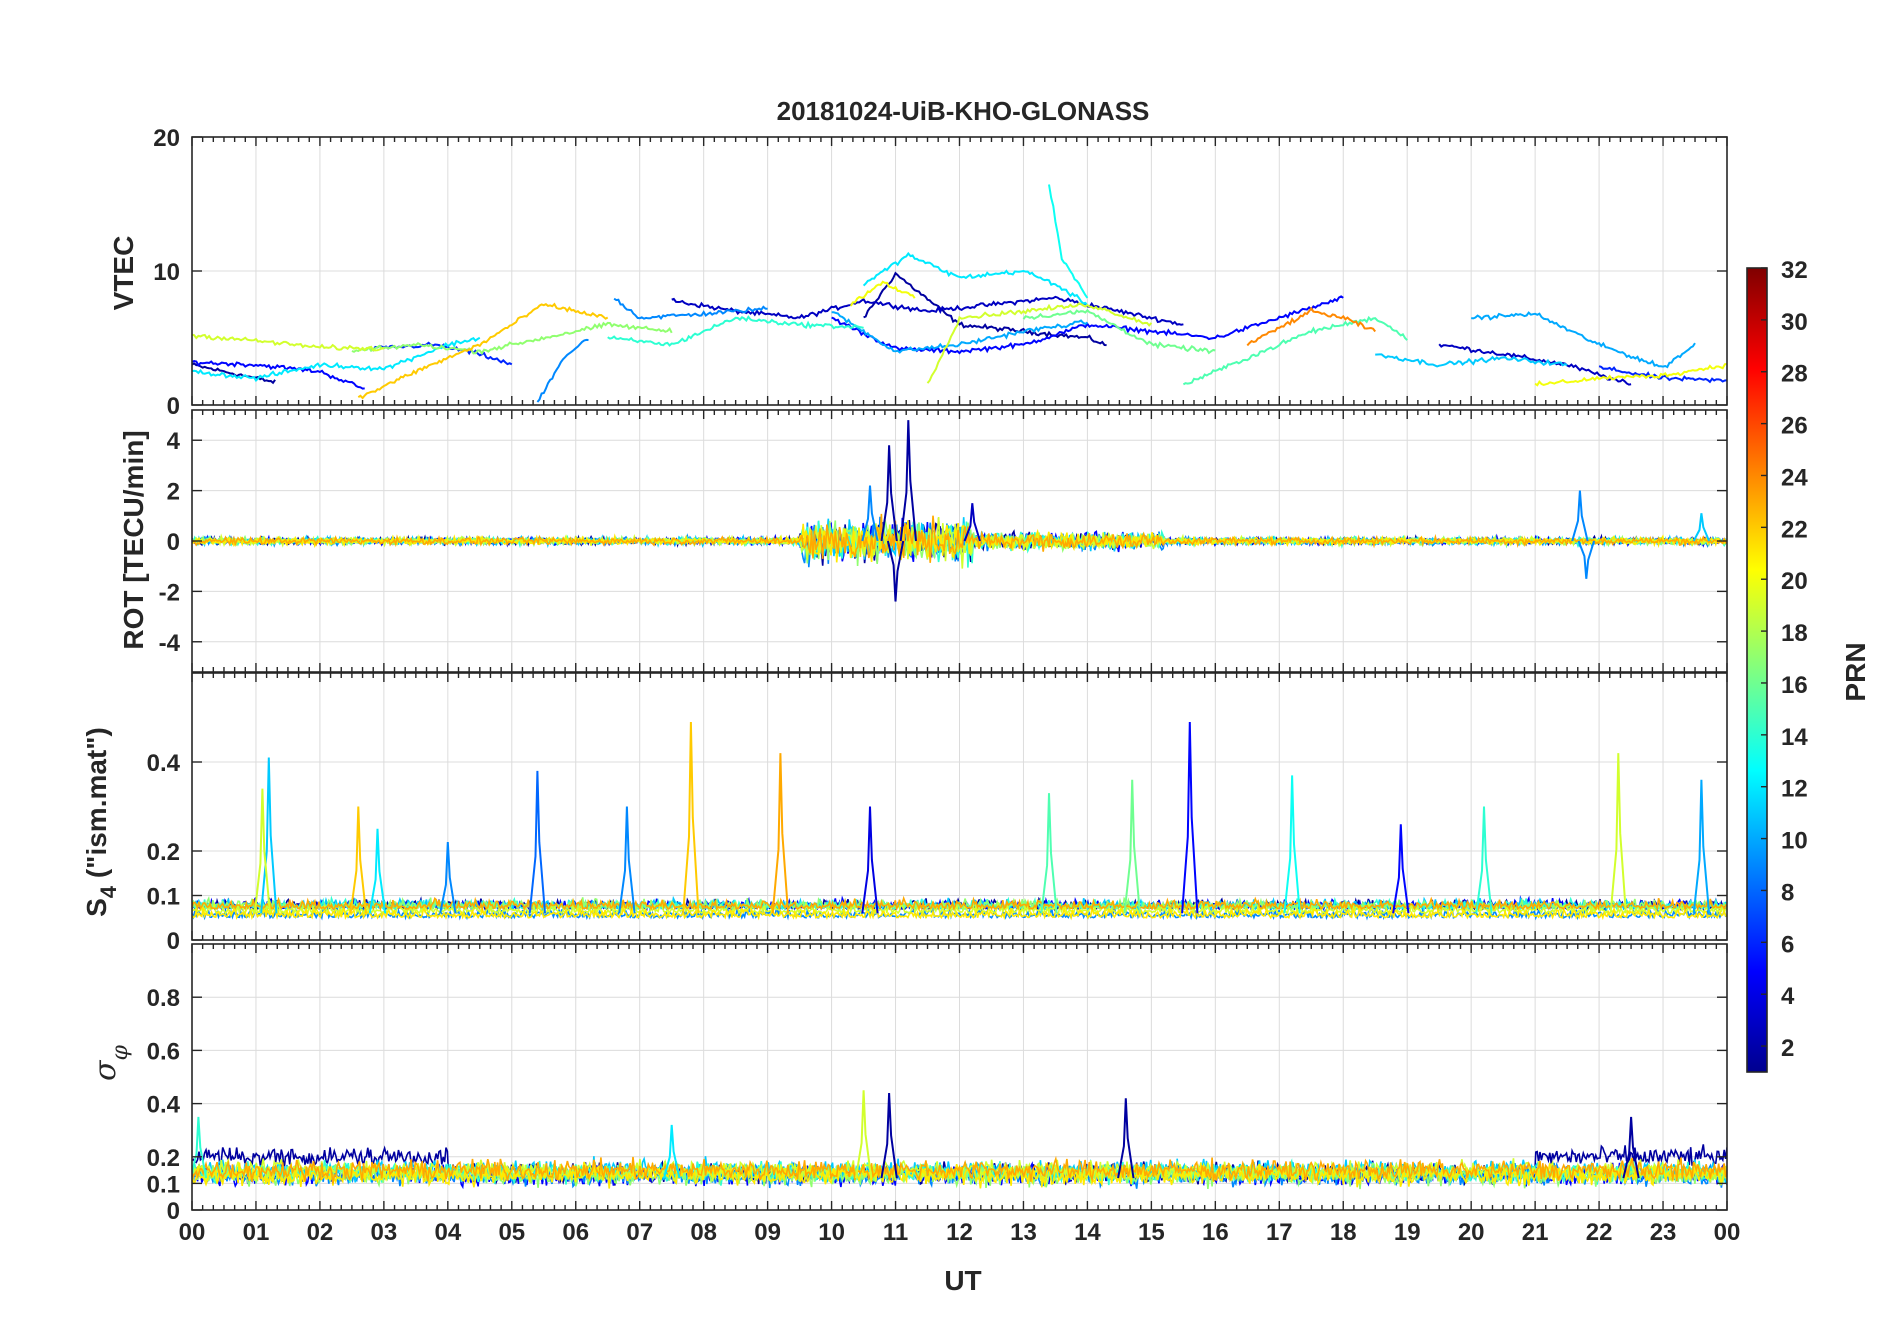  Describe the element at coordinates (511, 1232) in the screenshot. I see `x-tick-label: 05` at that location.